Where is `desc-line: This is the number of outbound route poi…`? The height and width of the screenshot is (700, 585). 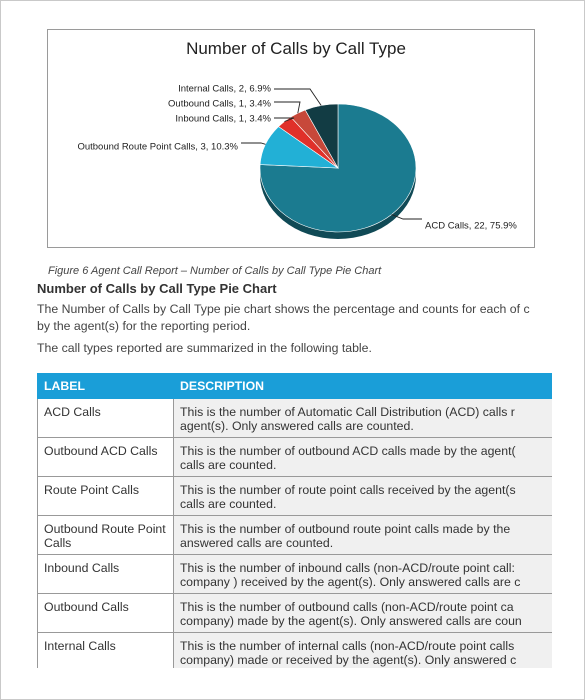 desc-line: This is the number of outbound route poi… is located at coordinates (345, 529).